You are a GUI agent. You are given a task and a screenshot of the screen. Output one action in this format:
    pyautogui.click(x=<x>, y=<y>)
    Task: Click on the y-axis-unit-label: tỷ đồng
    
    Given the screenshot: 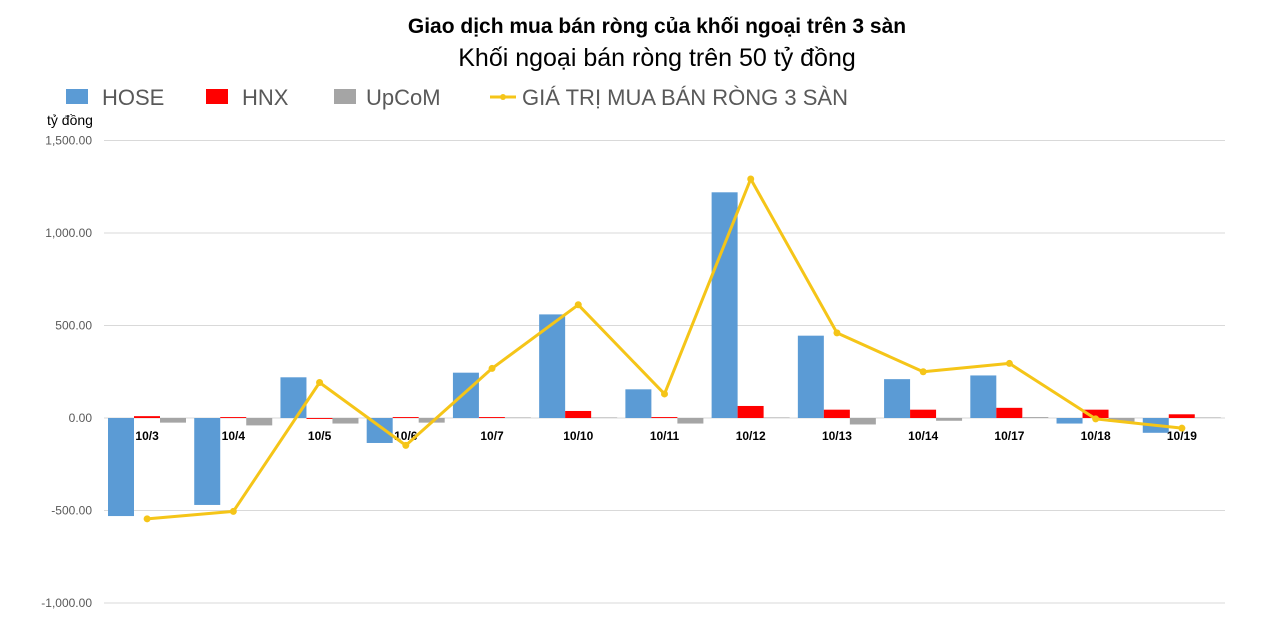 What is the action you would take?
    pyautogui.click(x=70, y=120)
    